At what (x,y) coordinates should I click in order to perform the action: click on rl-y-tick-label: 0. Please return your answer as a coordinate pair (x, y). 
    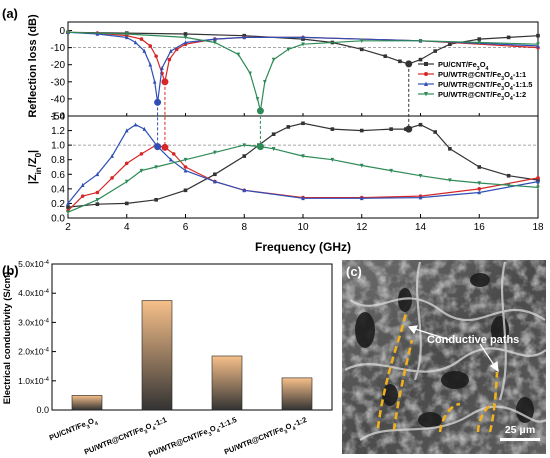
    Looking at the image, I should click on (62, 31).